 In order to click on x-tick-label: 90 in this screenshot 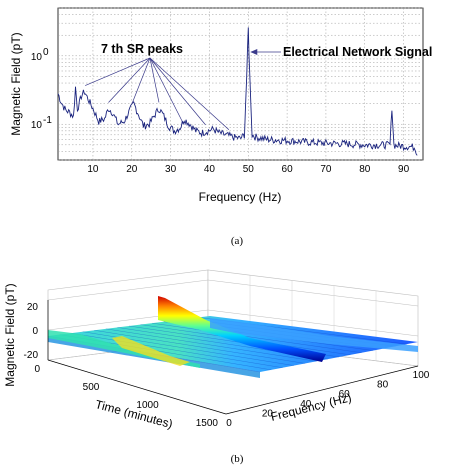, I will do `click(404, 169)`.